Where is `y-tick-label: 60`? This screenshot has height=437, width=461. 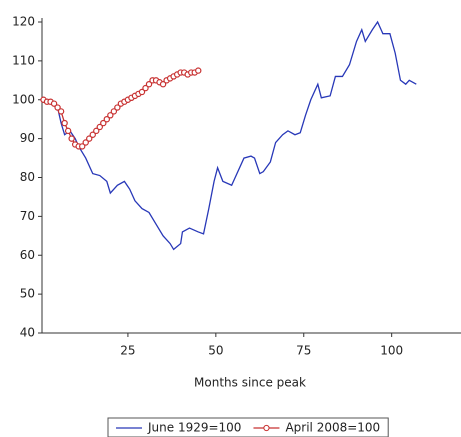 y-tick-label: 60 is located at coordinates (27, 255).